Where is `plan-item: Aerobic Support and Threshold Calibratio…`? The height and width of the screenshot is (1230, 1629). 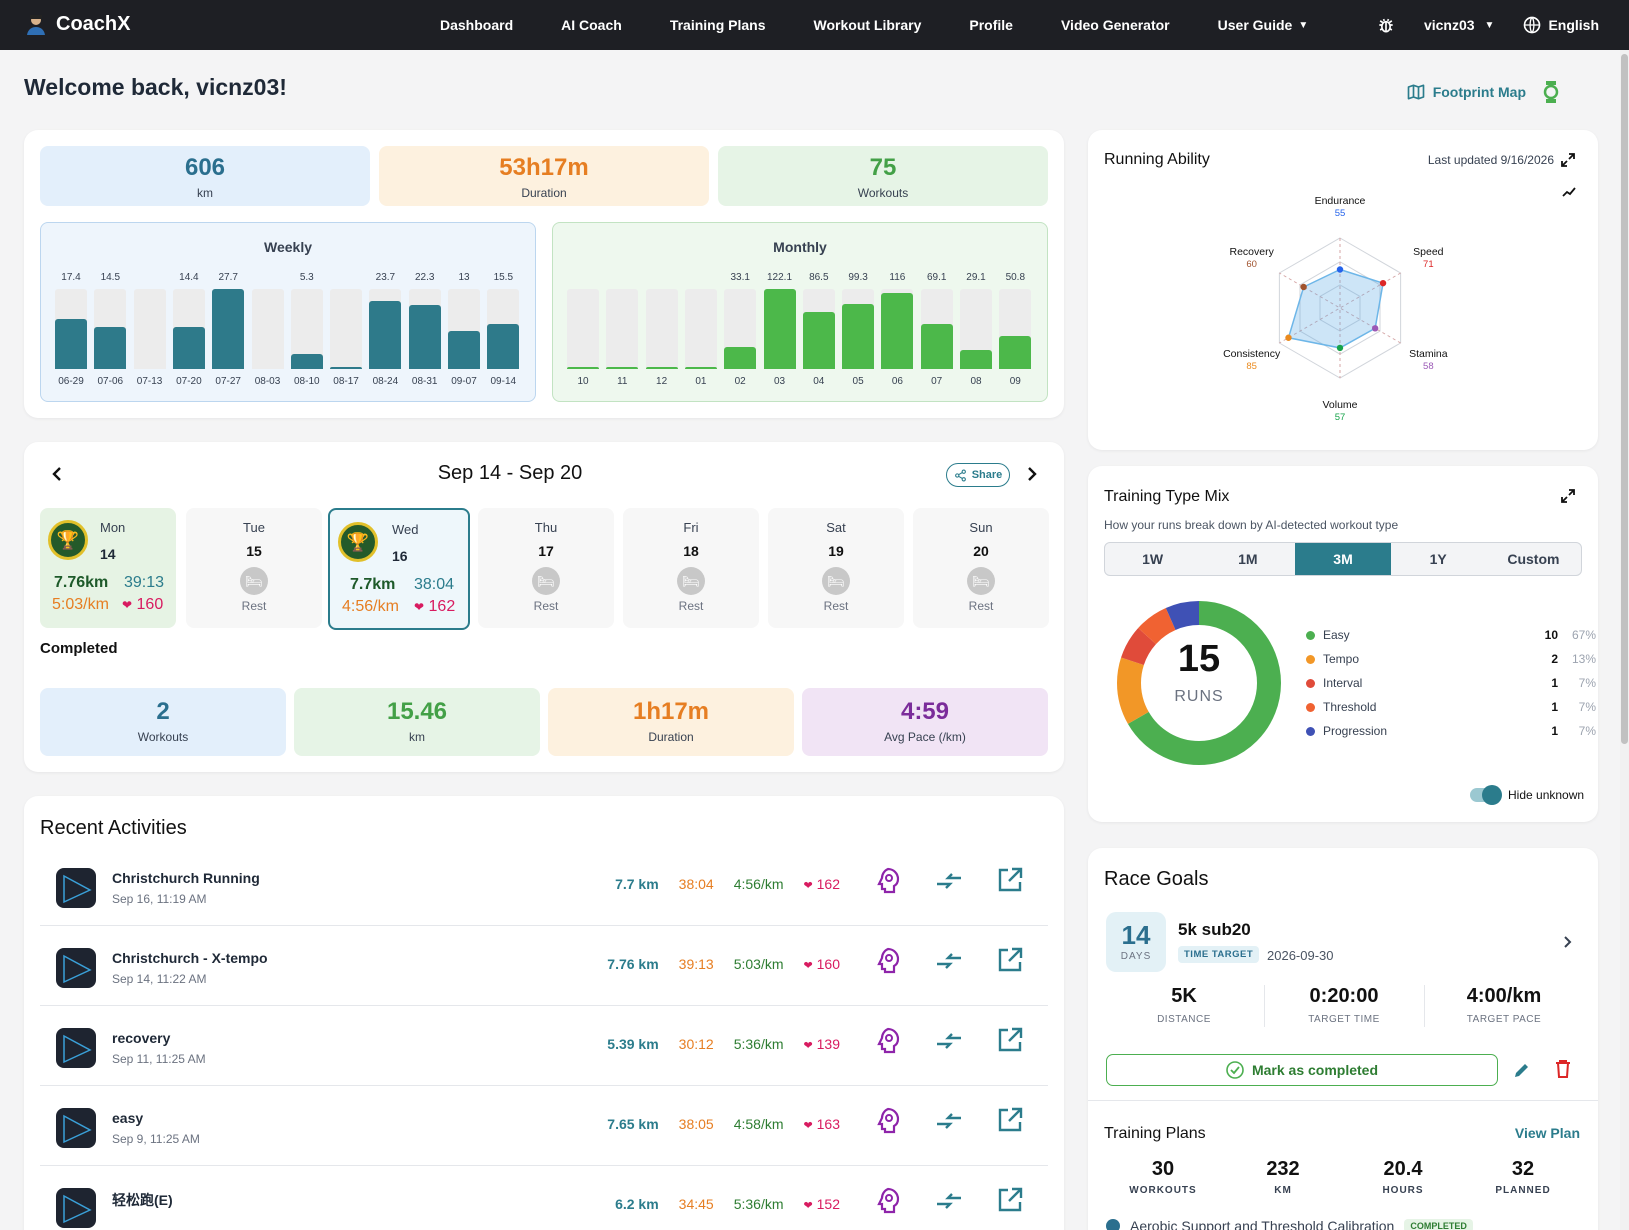
plan-item: Aerobic Support and Threshold Calibratio… is located at coordinates (1289, 1224).